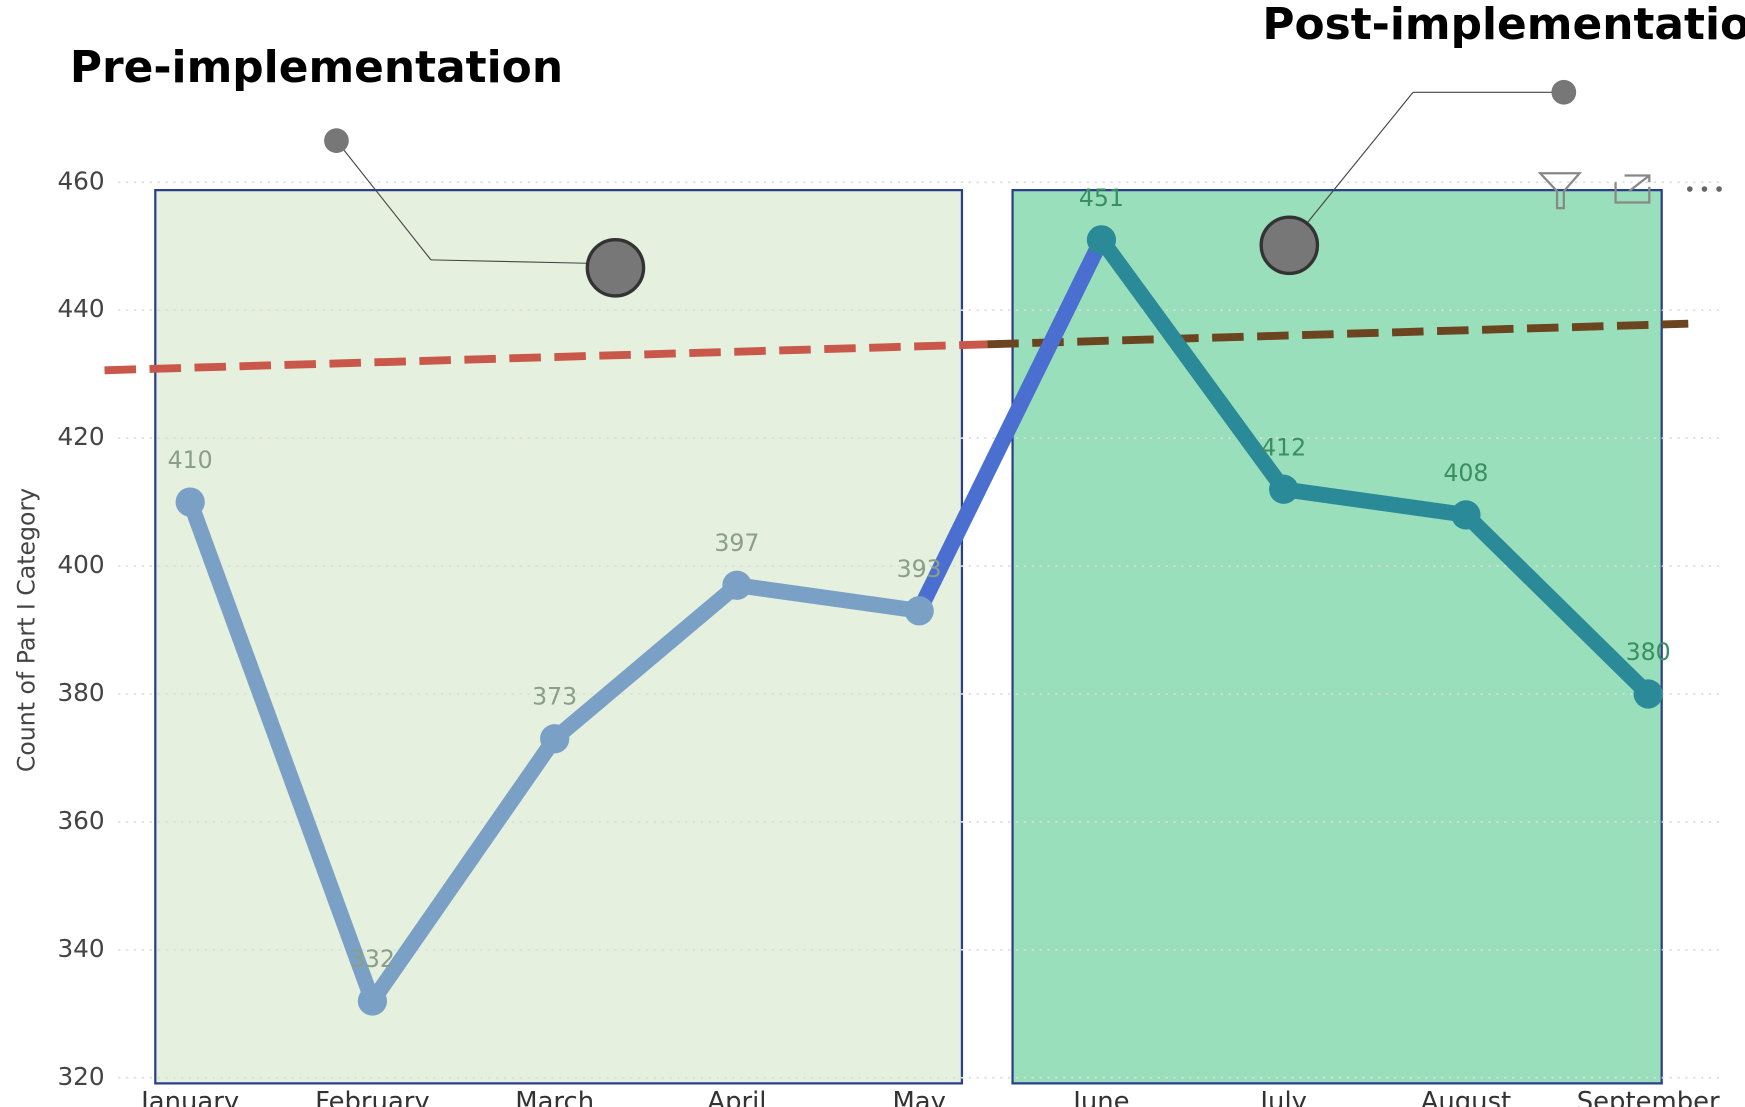 The height and width of the screenshot is (1107, 1745). I want to click on data-label: 397, so click(736, 543).